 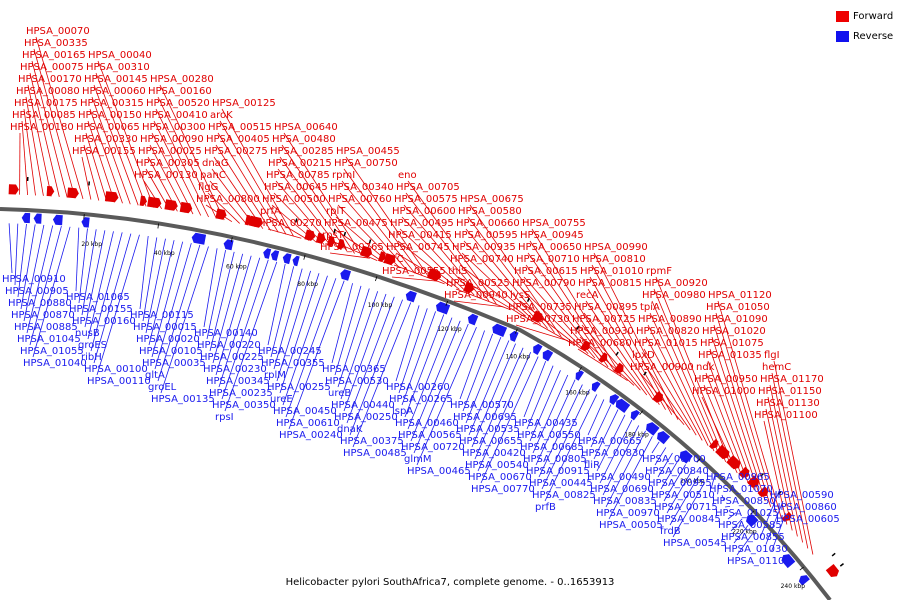 I want to click on gene-label: HPSA_00340, so click(x=362, y=187).